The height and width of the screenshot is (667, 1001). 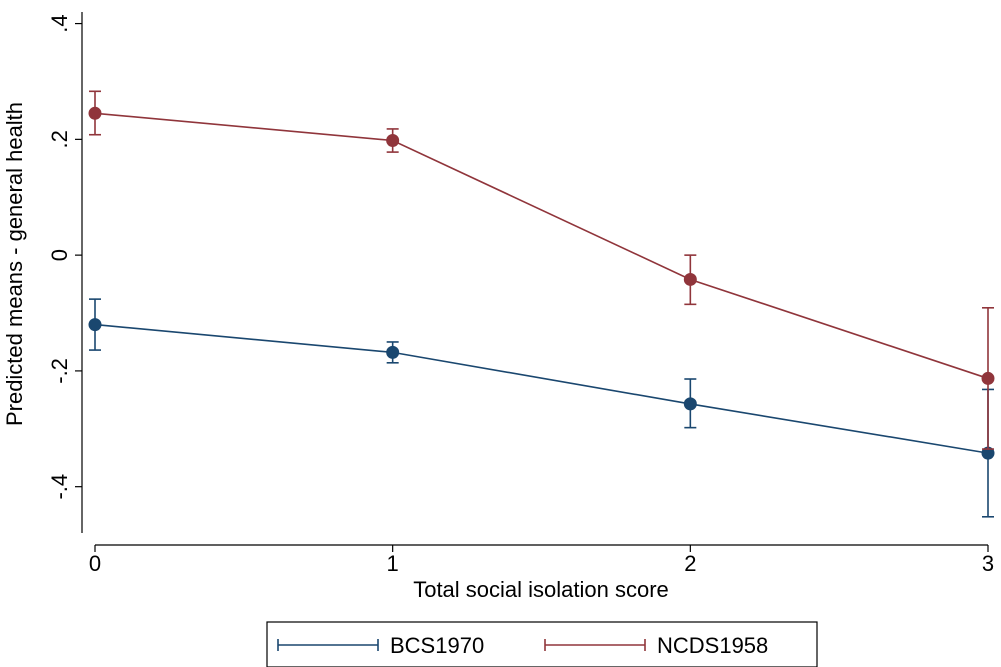 I want to click on y-tick-label: 0, so click(x=59, y=255).